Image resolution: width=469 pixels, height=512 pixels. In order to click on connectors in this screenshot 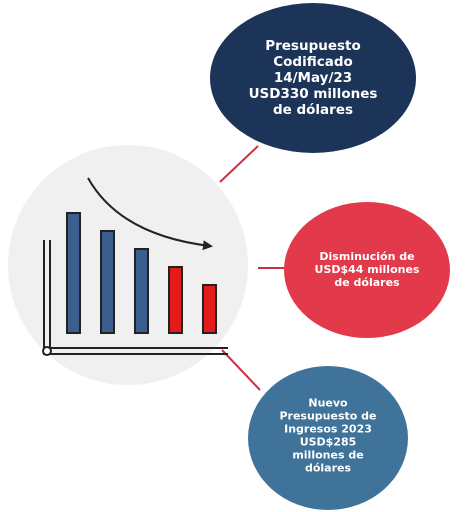, I will do `click(252, 268)`.